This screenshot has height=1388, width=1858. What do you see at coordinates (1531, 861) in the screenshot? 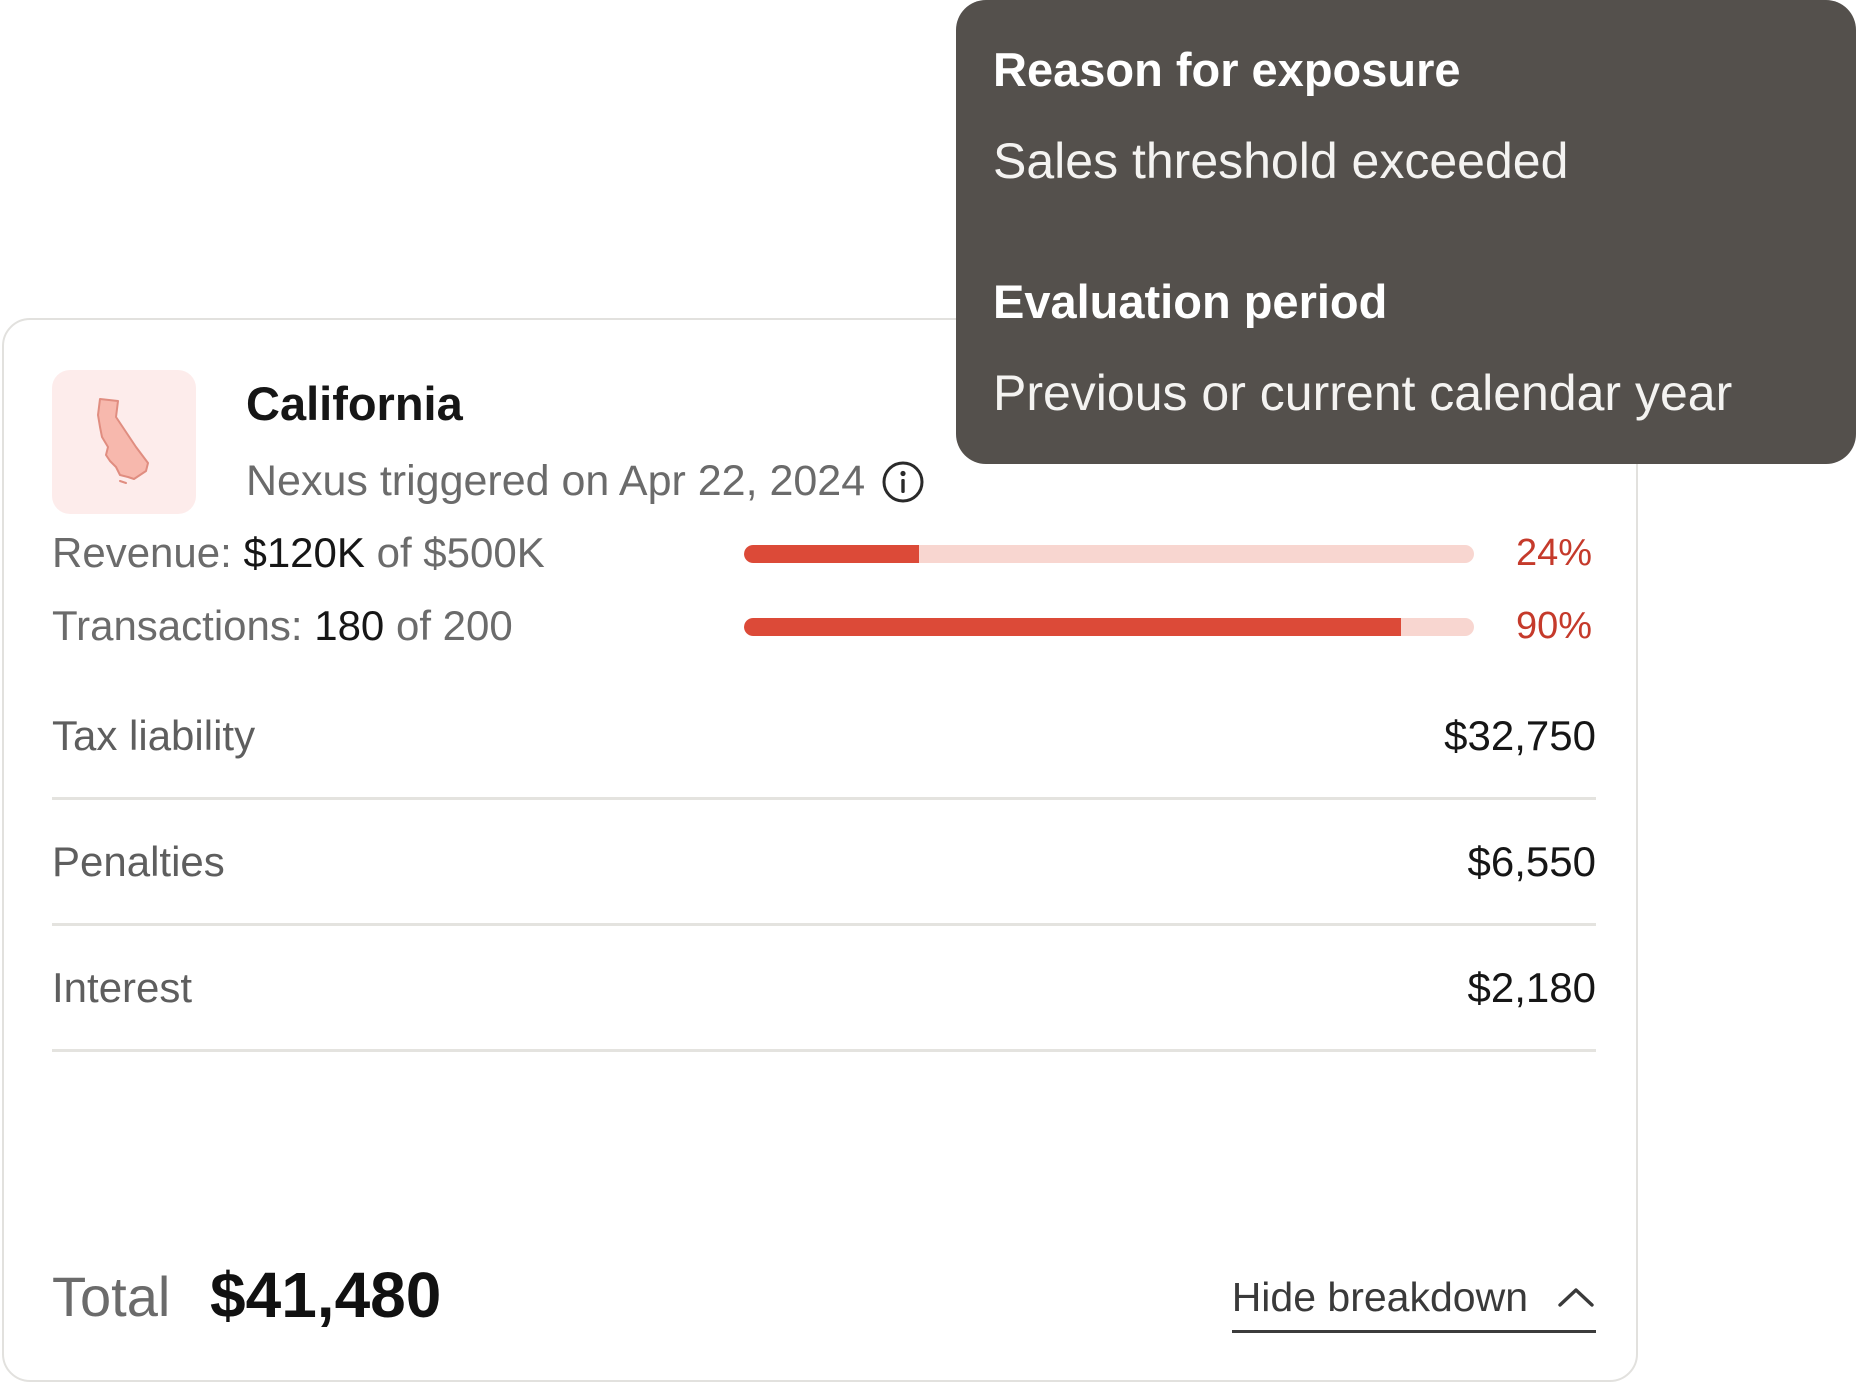
I see `line-item-value: $6,550` at bounding box center [1531, 861].